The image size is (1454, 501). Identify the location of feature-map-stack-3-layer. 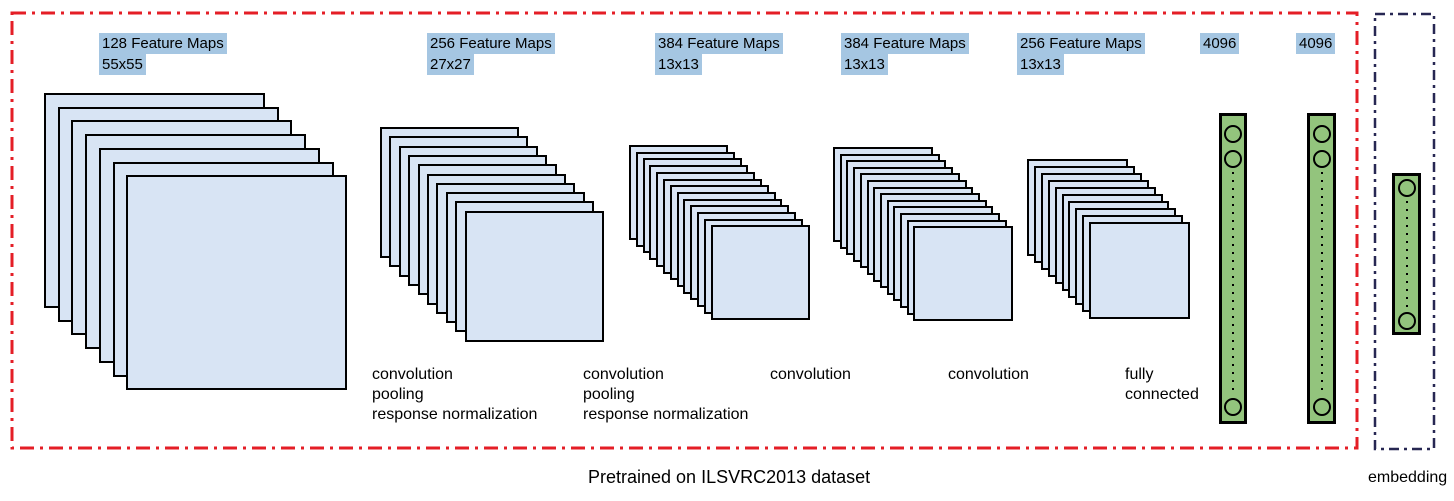
(760, 273).